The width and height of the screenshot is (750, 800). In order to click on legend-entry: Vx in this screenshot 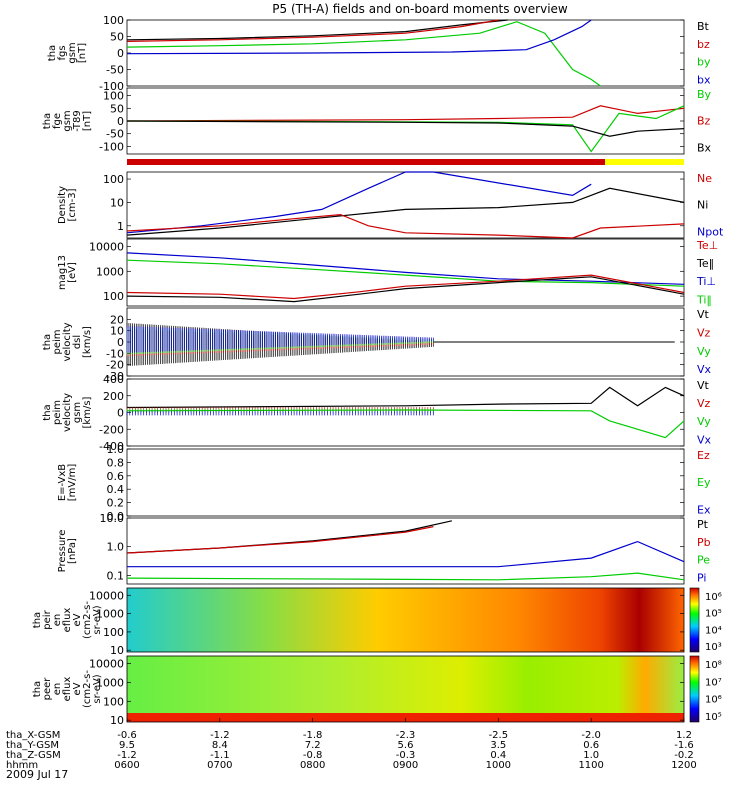, I will do `click(704, 439)`.